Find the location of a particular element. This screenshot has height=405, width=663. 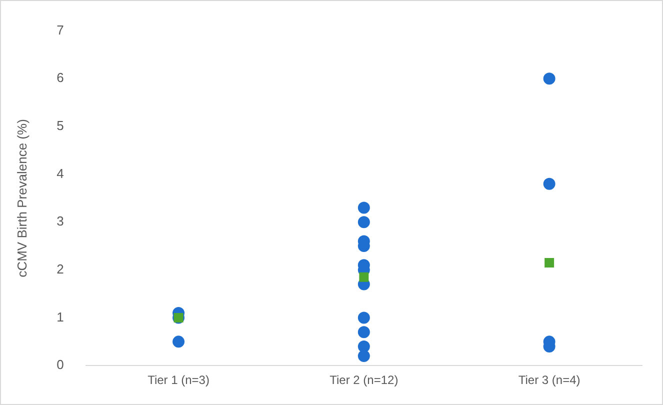

y-tick-label: 6 is located at coordinates (60, 78).